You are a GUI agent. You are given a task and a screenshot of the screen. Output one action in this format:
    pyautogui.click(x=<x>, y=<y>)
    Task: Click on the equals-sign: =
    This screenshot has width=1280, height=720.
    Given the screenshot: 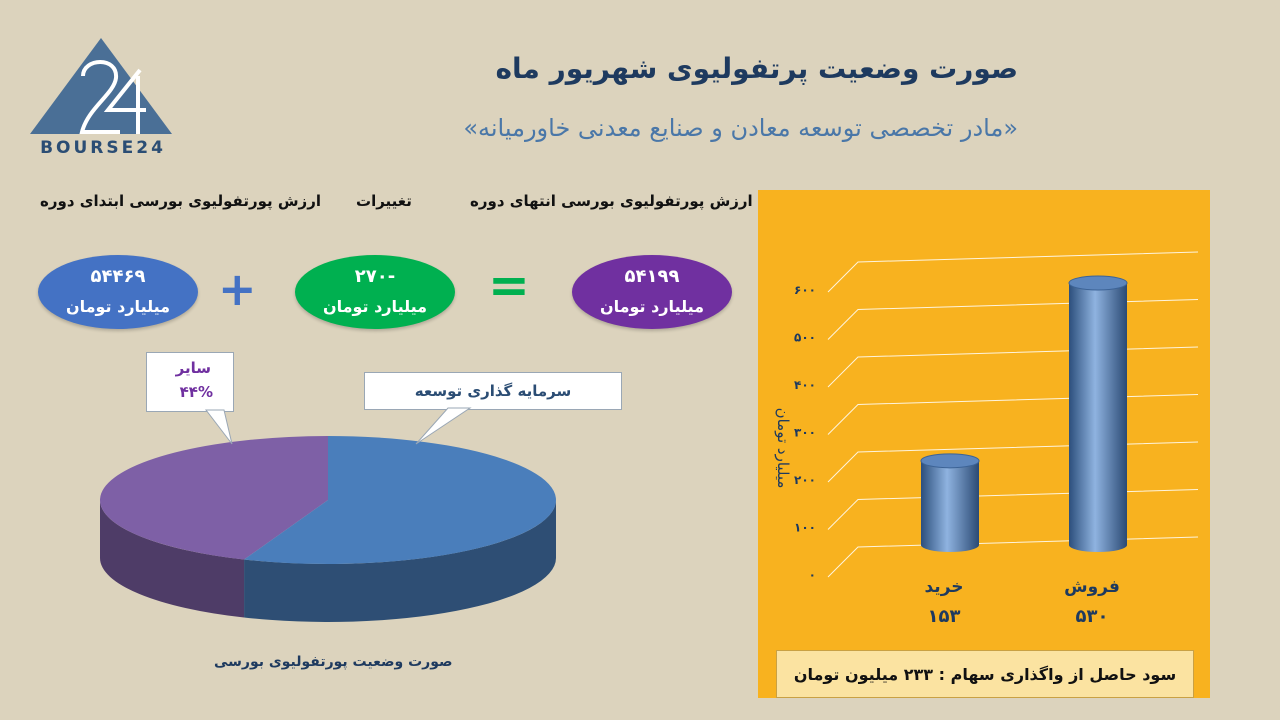 What is the action you would take?
    pyautogui.click(x=509, y=285)
    